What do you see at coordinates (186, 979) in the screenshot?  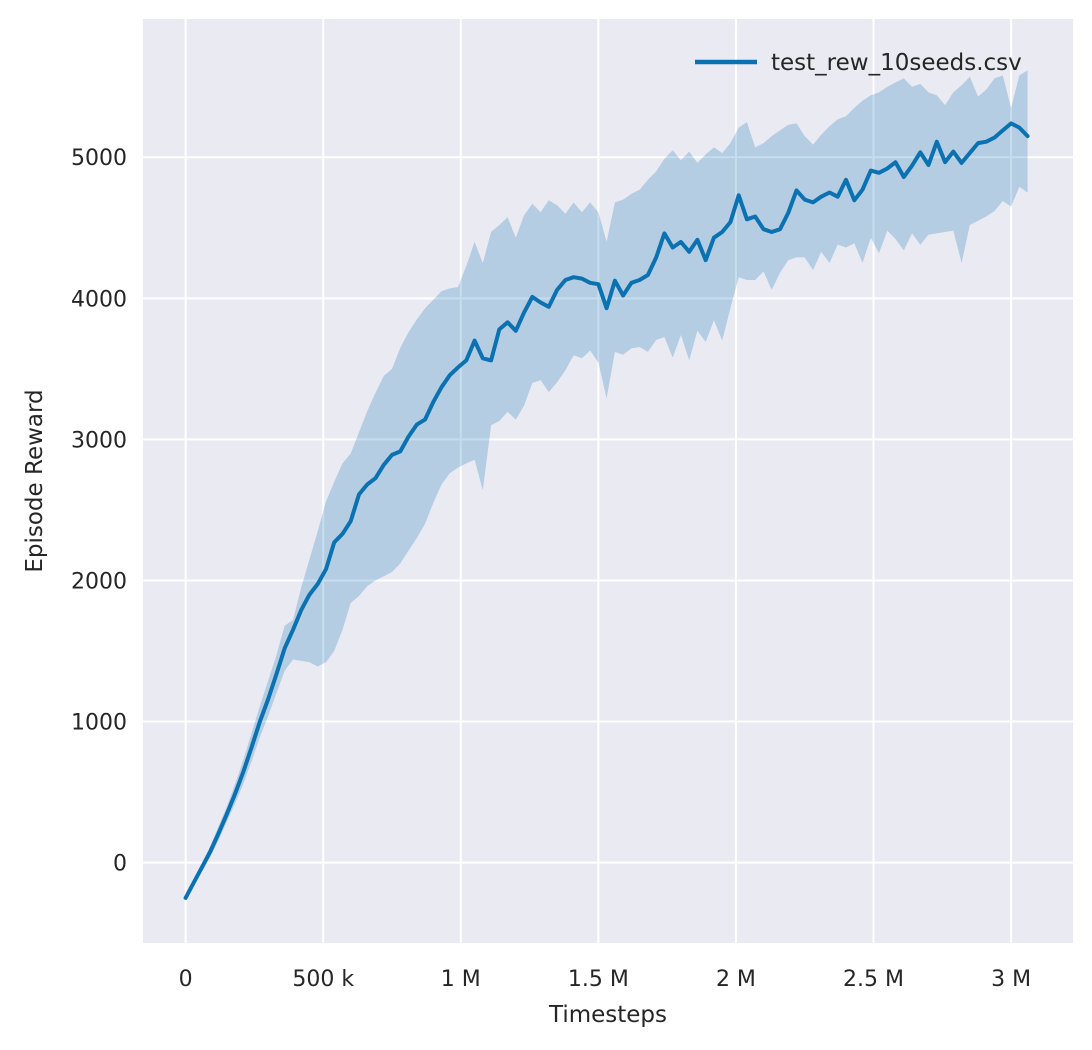 I see `x-tick-label: 0` at bounding box center [186, 979].